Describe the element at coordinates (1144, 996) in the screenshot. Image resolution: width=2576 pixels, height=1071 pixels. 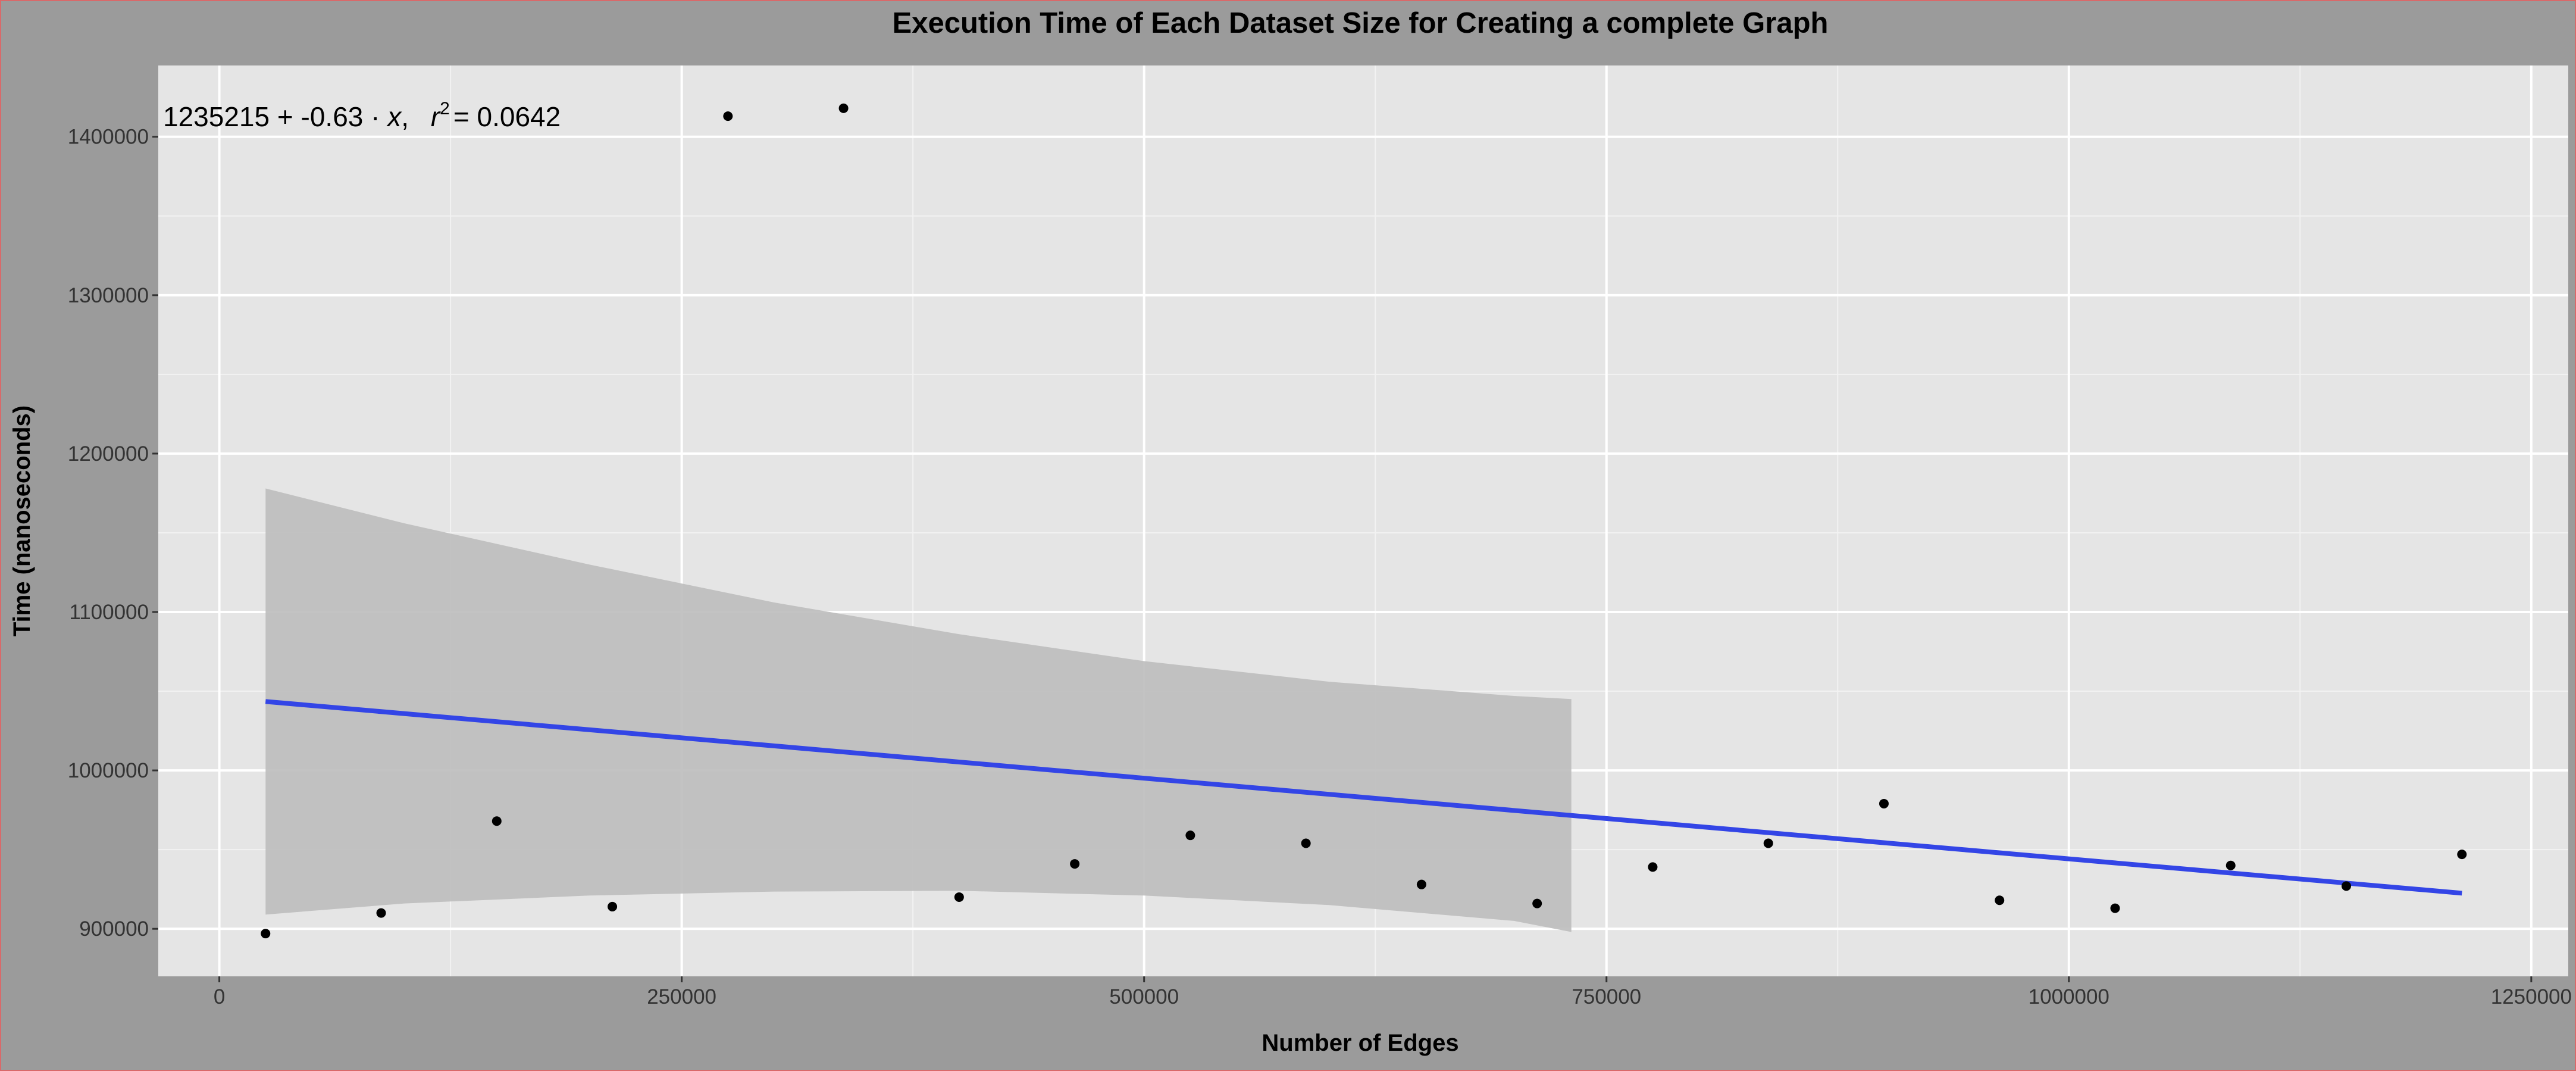
I see `x-tick-label: 500000` at that location.